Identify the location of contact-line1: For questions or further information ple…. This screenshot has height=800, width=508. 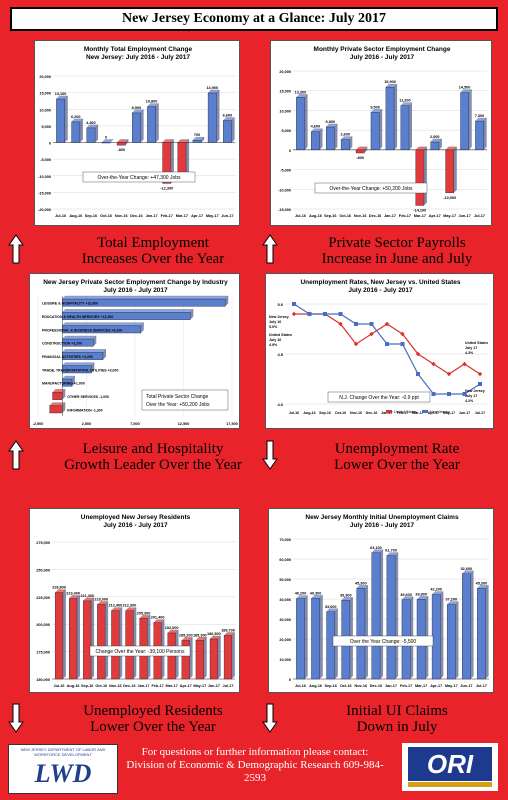
(255, 752).